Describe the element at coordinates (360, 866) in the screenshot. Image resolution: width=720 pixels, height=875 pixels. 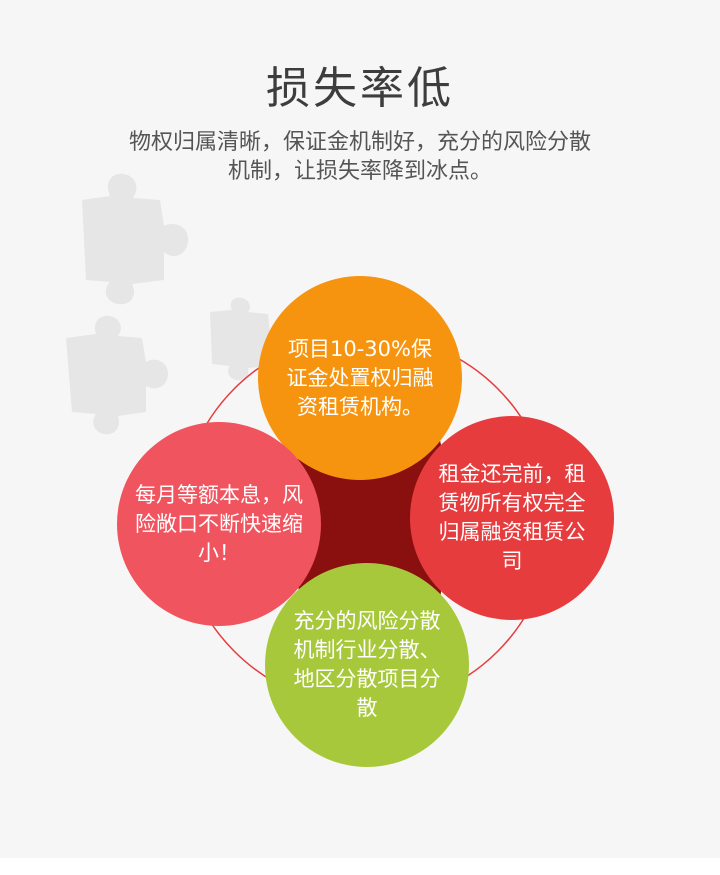
I see `bottom-band` at that location.